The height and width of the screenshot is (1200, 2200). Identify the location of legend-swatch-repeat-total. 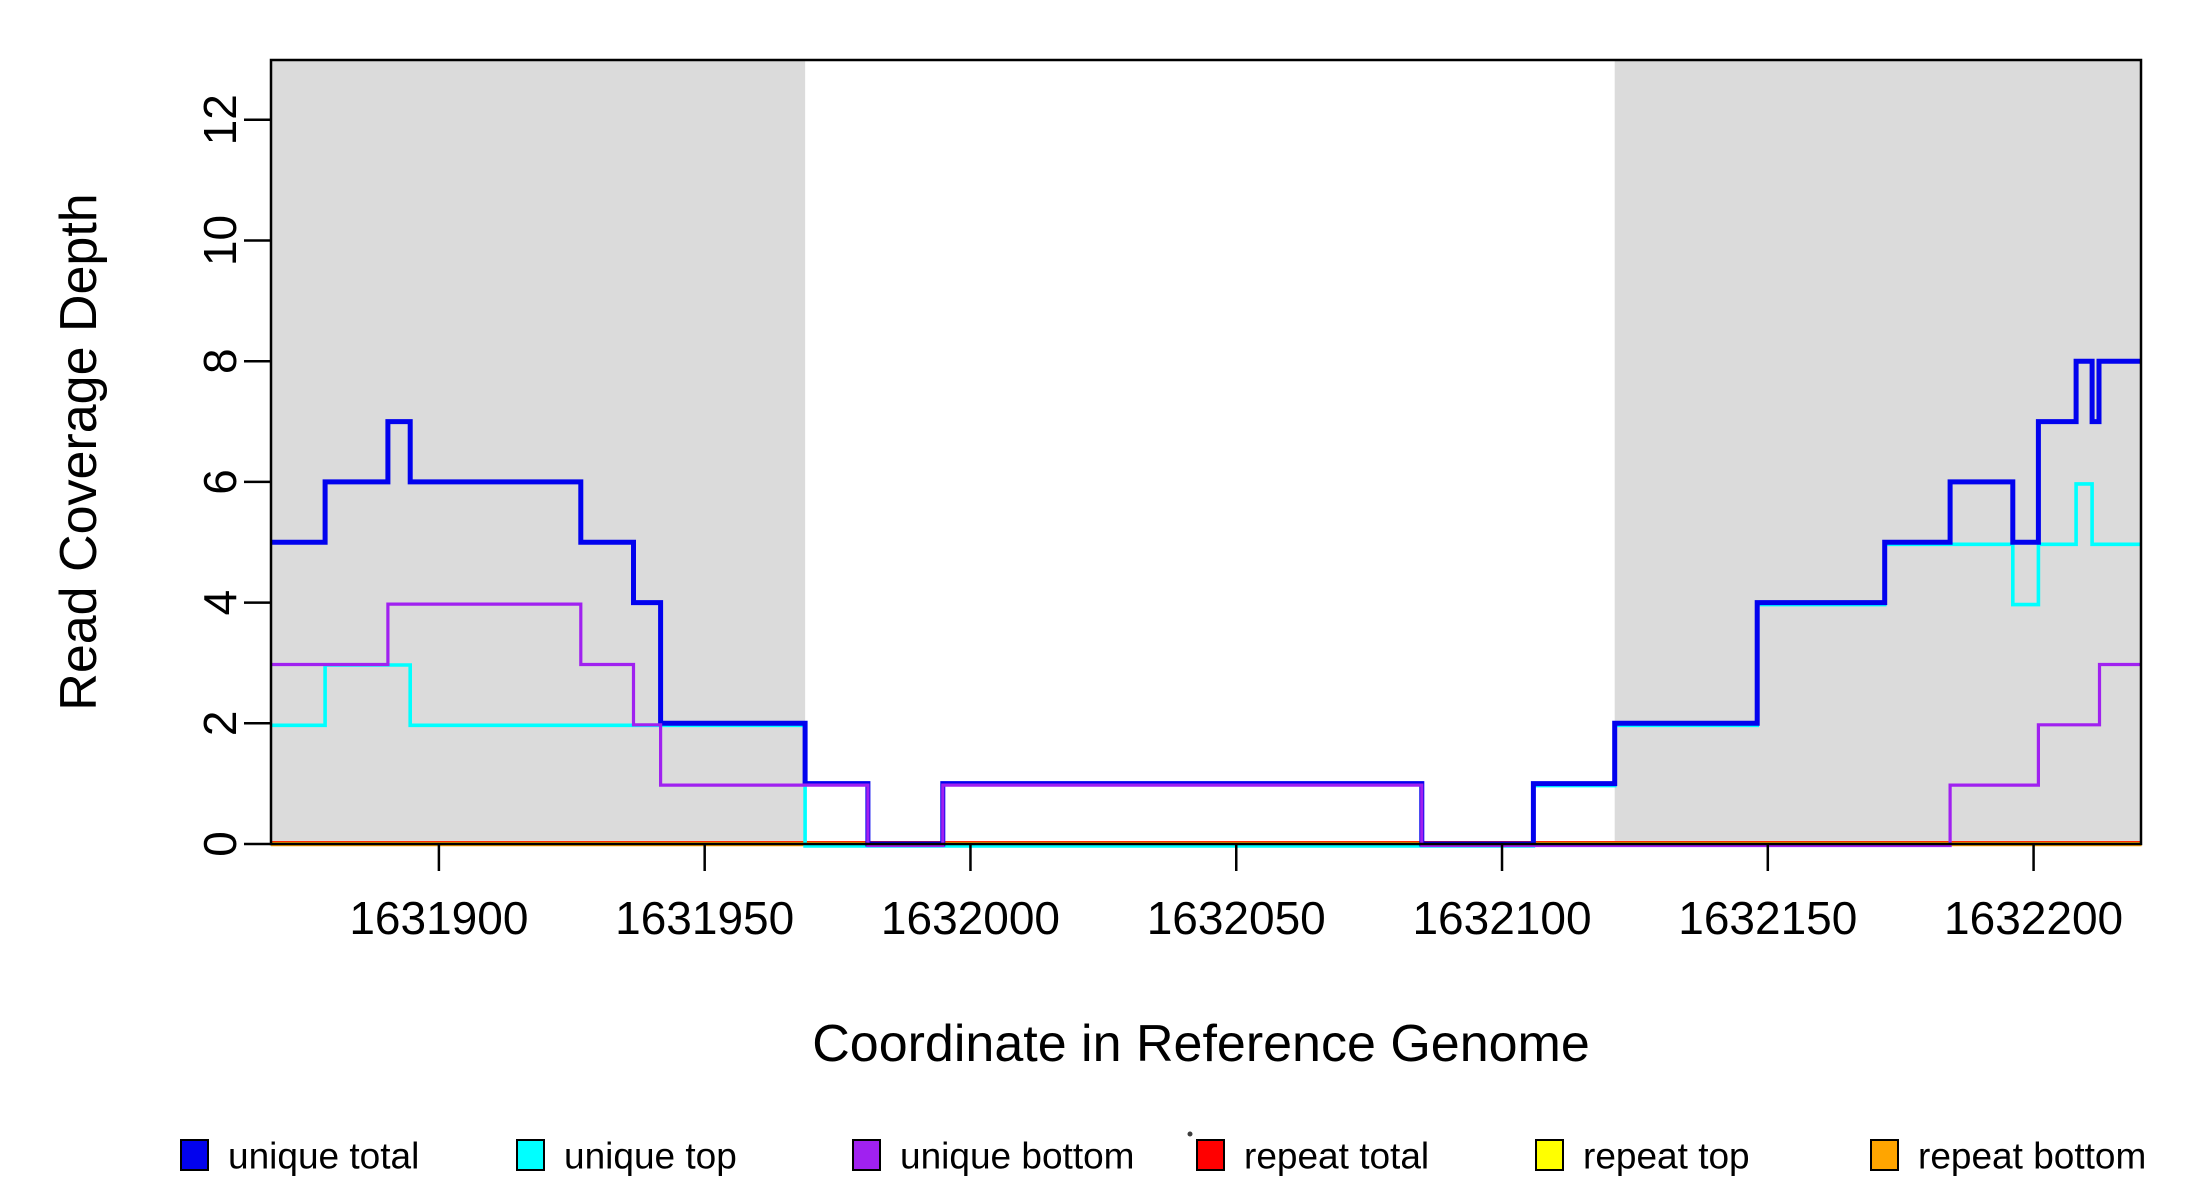
(1210, 1155).